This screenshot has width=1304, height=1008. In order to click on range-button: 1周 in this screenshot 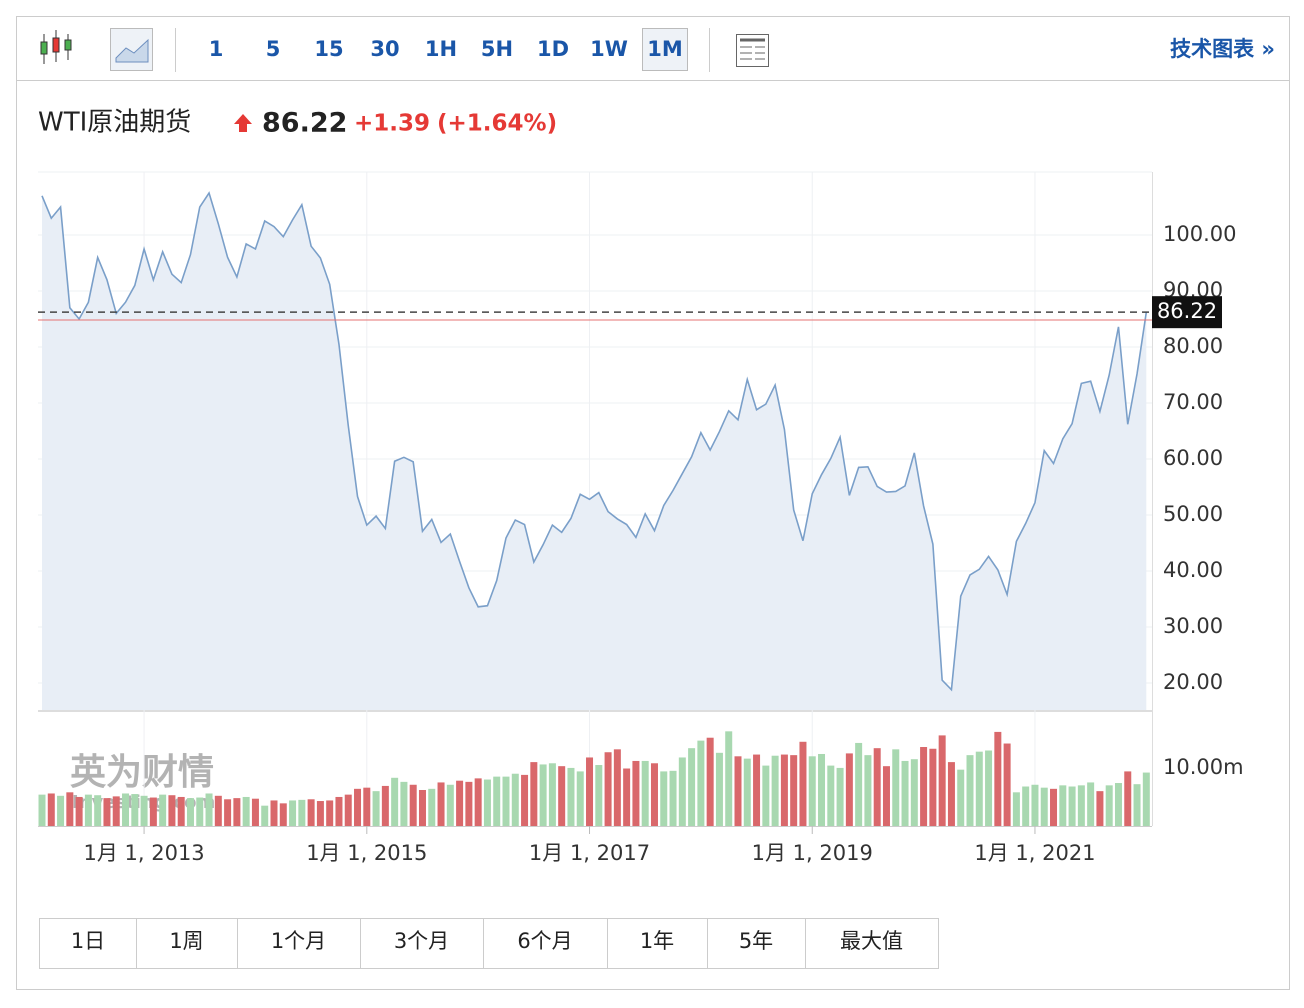, I will do `click(186, 941)`.